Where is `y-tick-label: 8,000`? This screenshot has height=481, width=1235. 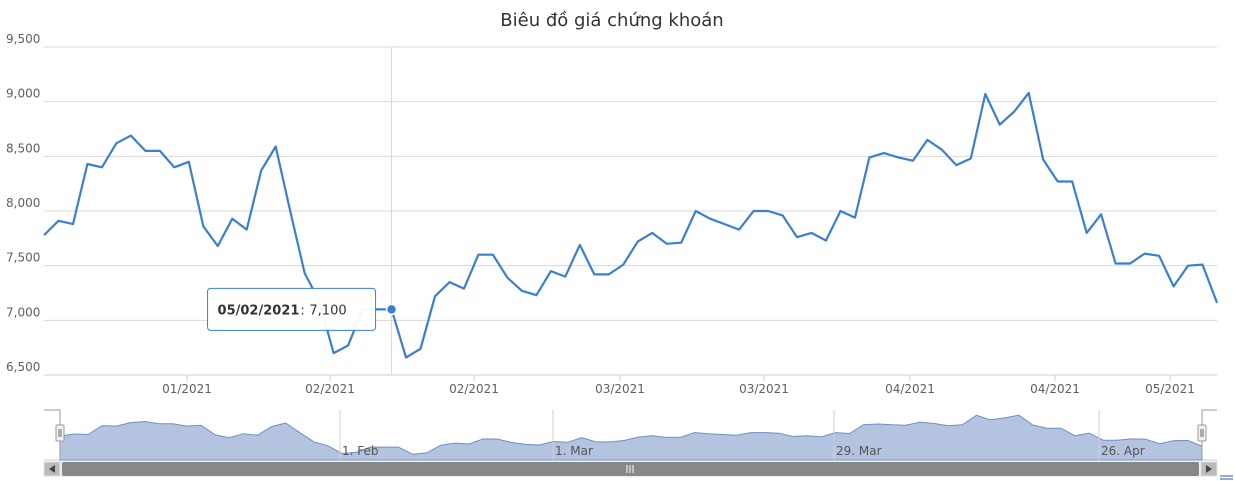
y-tick-label: 8,000 is located at coordinates (23, 203).